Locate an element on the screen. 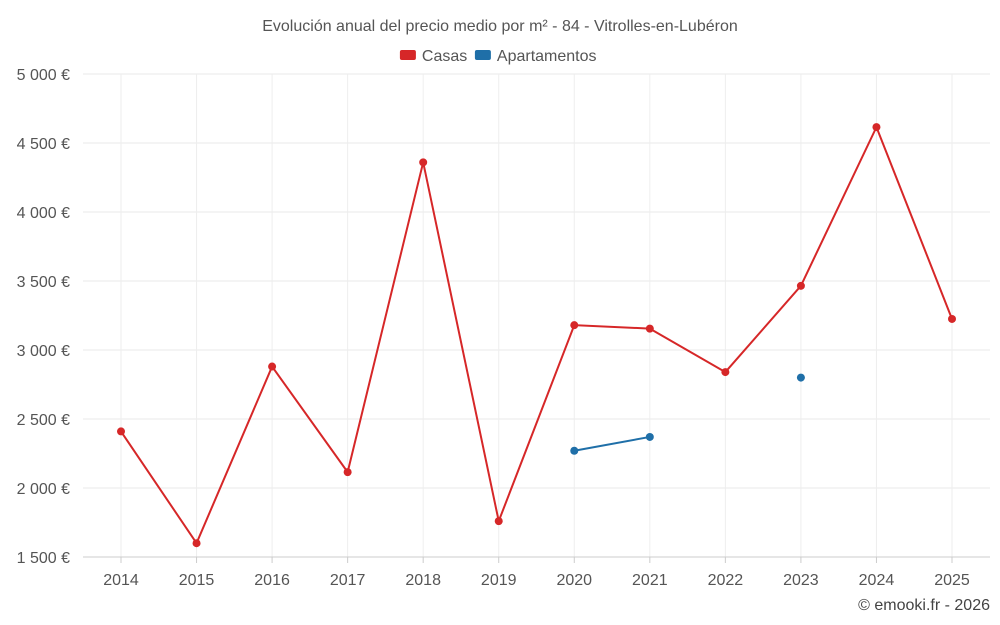 The image size is (1000, 625). x-tick-label: 2025 is located at coordinates (952, 580).